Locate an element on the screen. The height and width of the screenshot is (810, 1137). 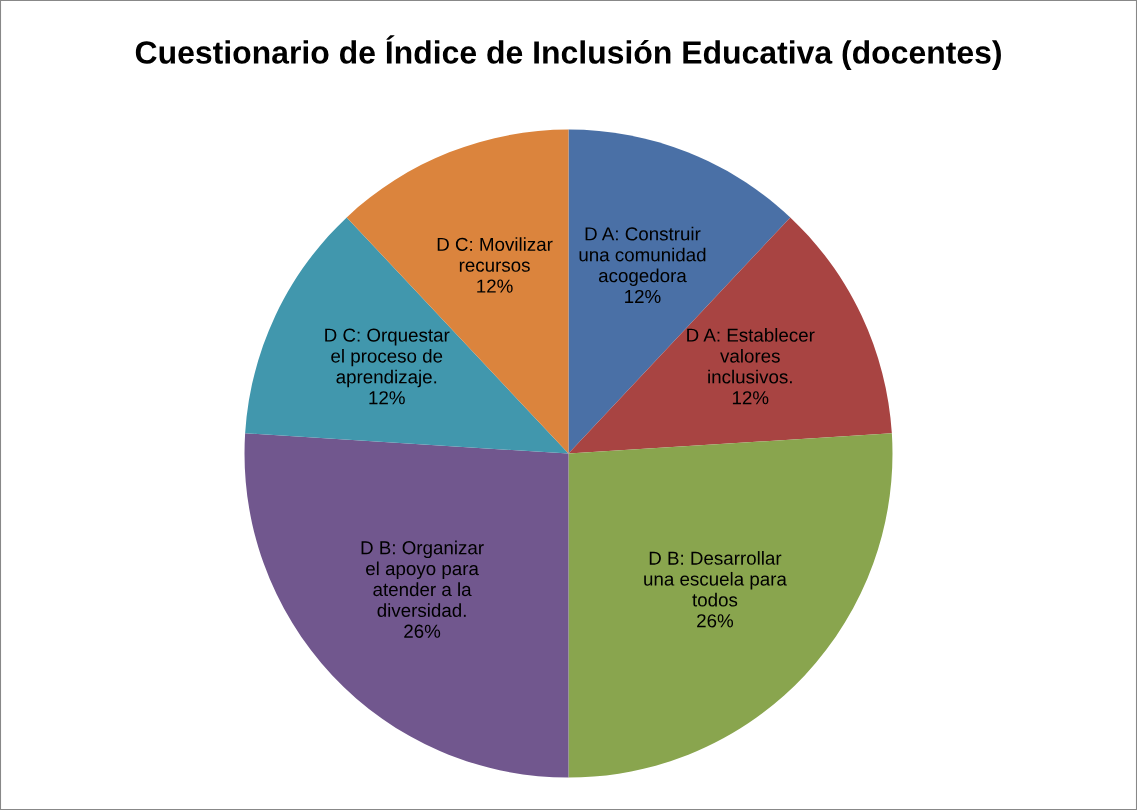
slice-label: D B: Organizar el apoyo para atender a la diversidad. is located at coordinates (422, 579).